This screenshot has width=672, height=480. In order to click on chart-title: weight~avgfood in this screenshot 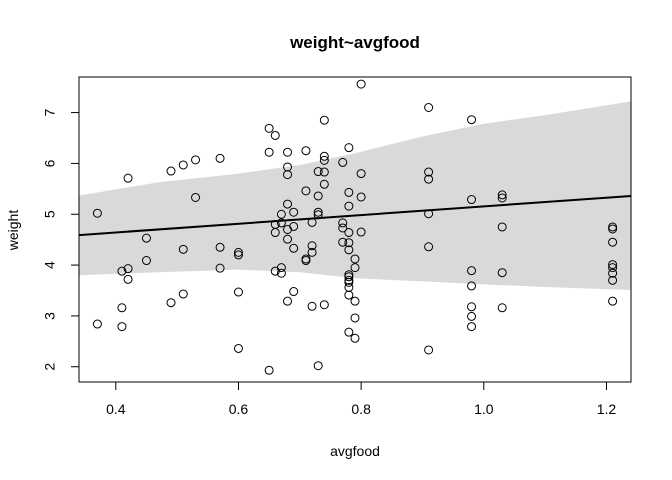, I will do `click(354, 42)`.